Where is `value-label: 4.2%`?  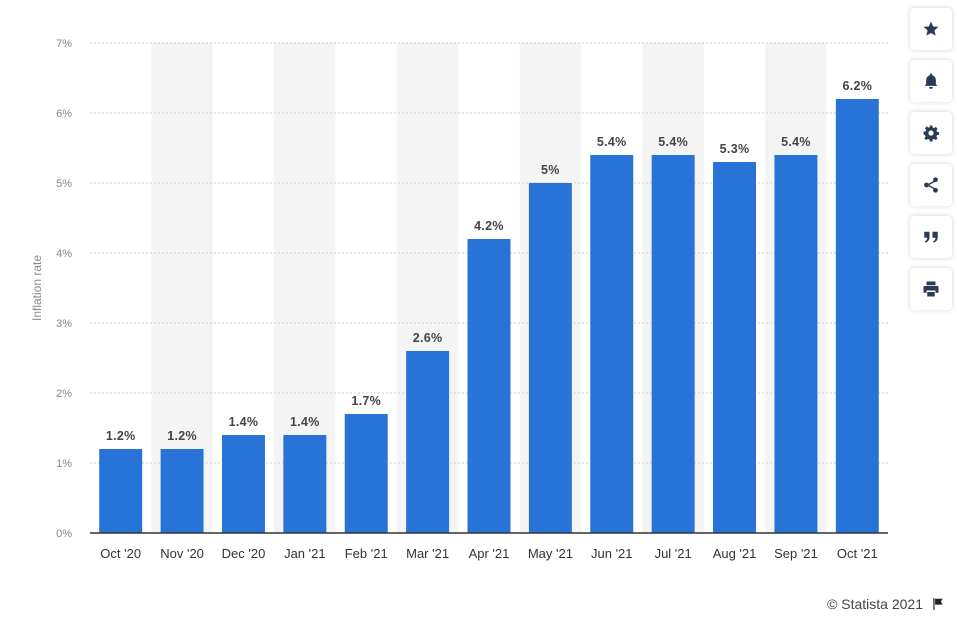 value-label: 4.2% is located at coordinates (489, 226).